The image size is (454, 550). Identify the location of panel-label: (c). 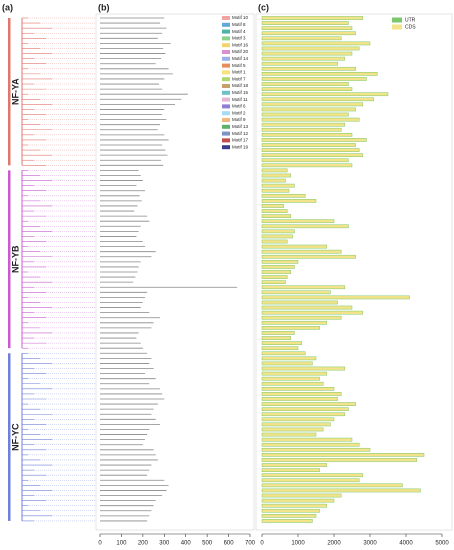
(263, 7).